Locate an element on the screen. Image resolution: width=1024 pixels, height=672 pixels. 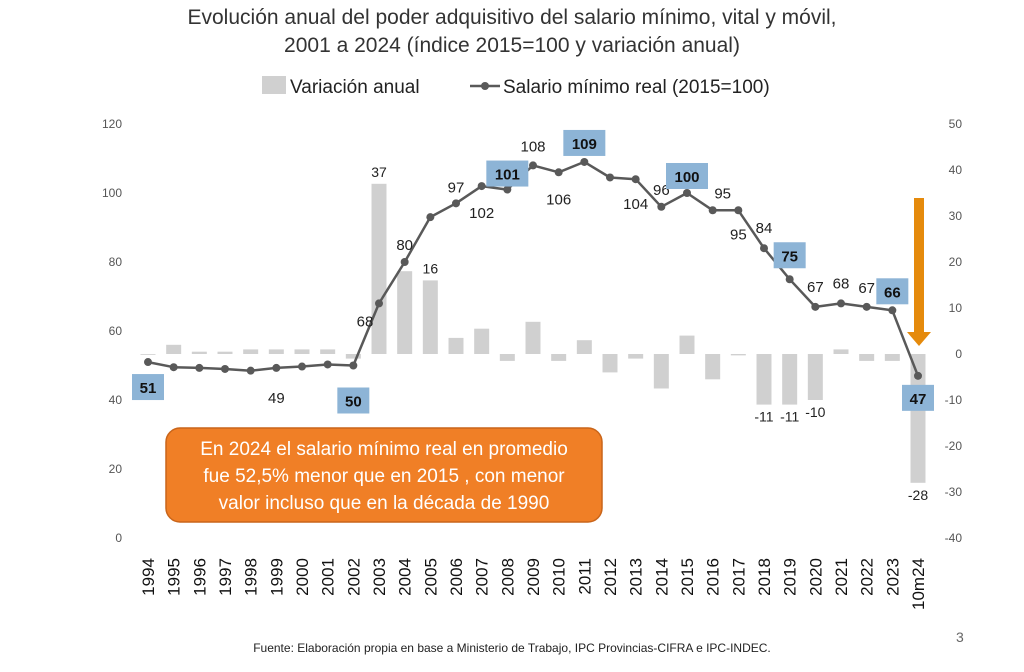
callout-background is located at coordinates (384, 475).